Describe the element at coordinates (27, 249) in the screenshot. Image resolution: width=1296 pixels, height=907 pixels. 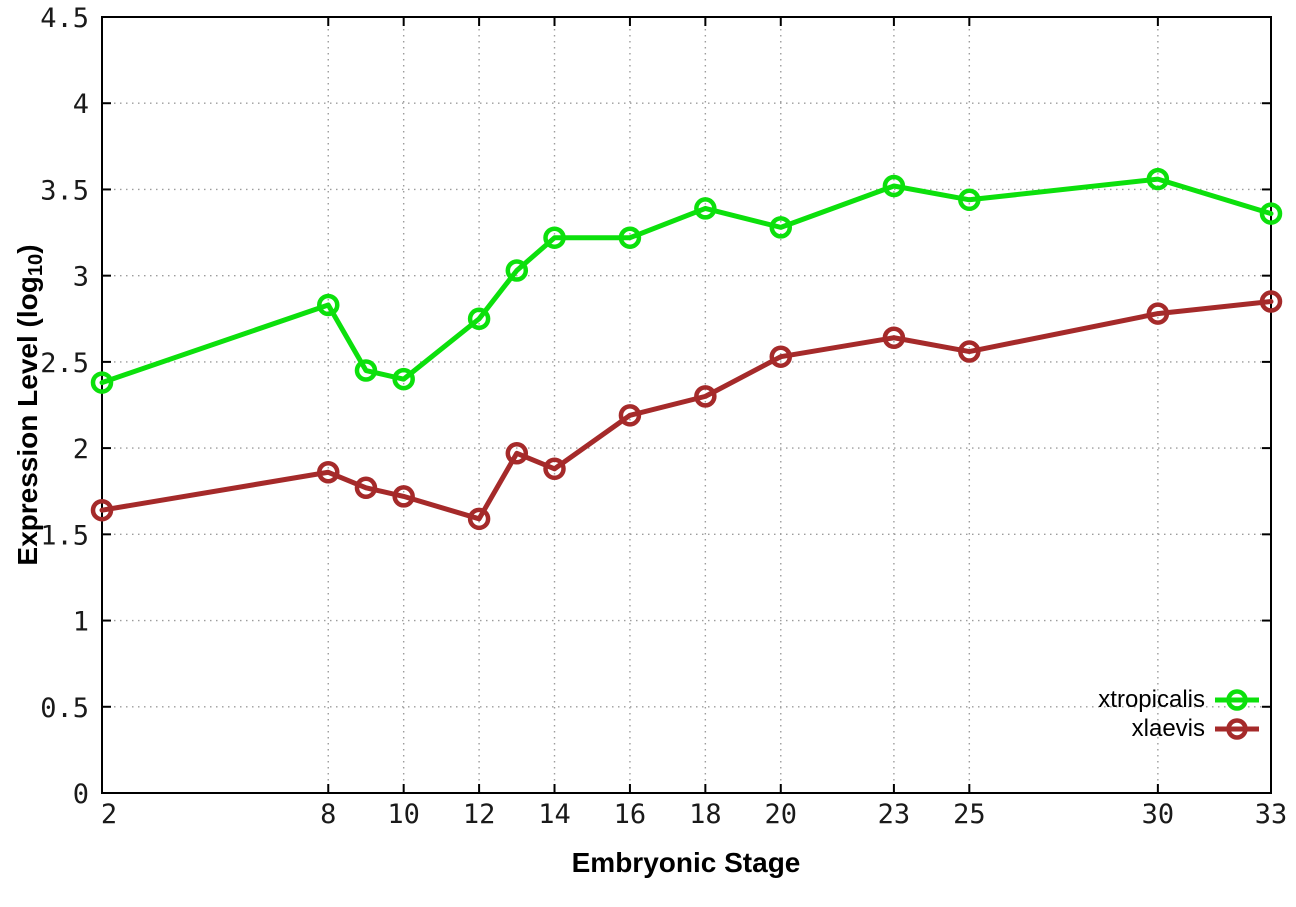
I see `y-axis-title-close: )` at that location.